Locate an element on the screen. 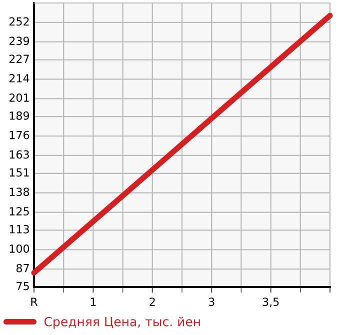  y-tick-label: 252 is located at coordinates (19, 21).